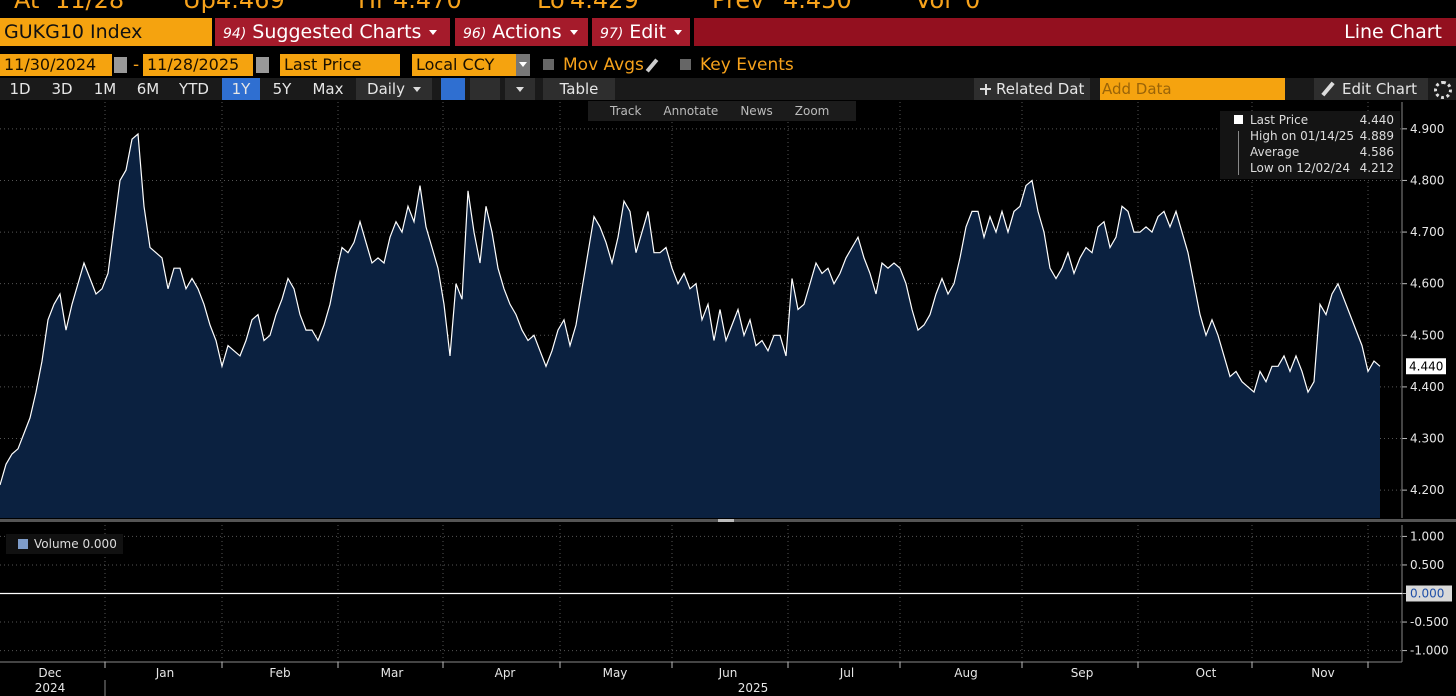 The image size is (1456, 696). I want to click on y-tick-label: 1.000, so click(1427, 536).